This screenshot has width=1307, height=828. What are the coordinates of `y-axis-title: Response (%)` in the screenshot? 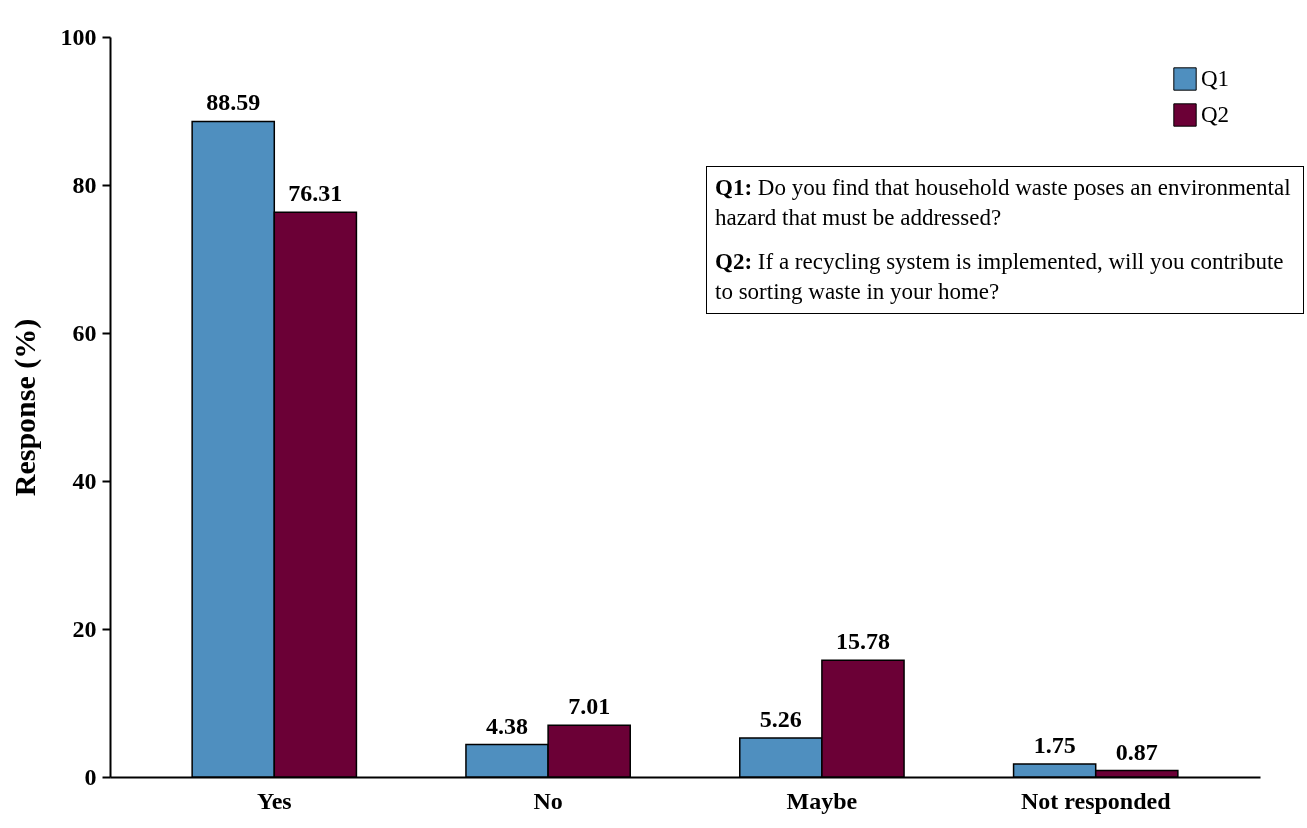 It's located at (24, 407).